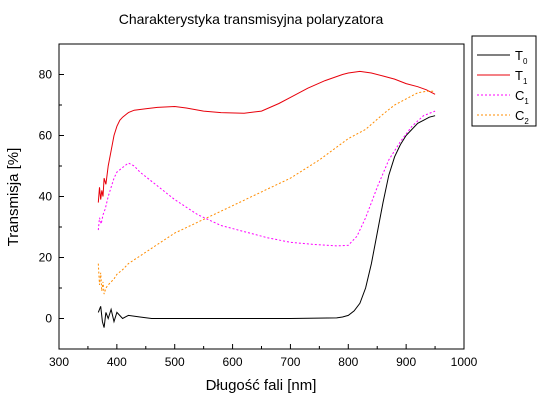  Describe the element at coordinates (503, 87) in the screenshot. I see `legend-items: T0 T1 C1 C2` at that location.